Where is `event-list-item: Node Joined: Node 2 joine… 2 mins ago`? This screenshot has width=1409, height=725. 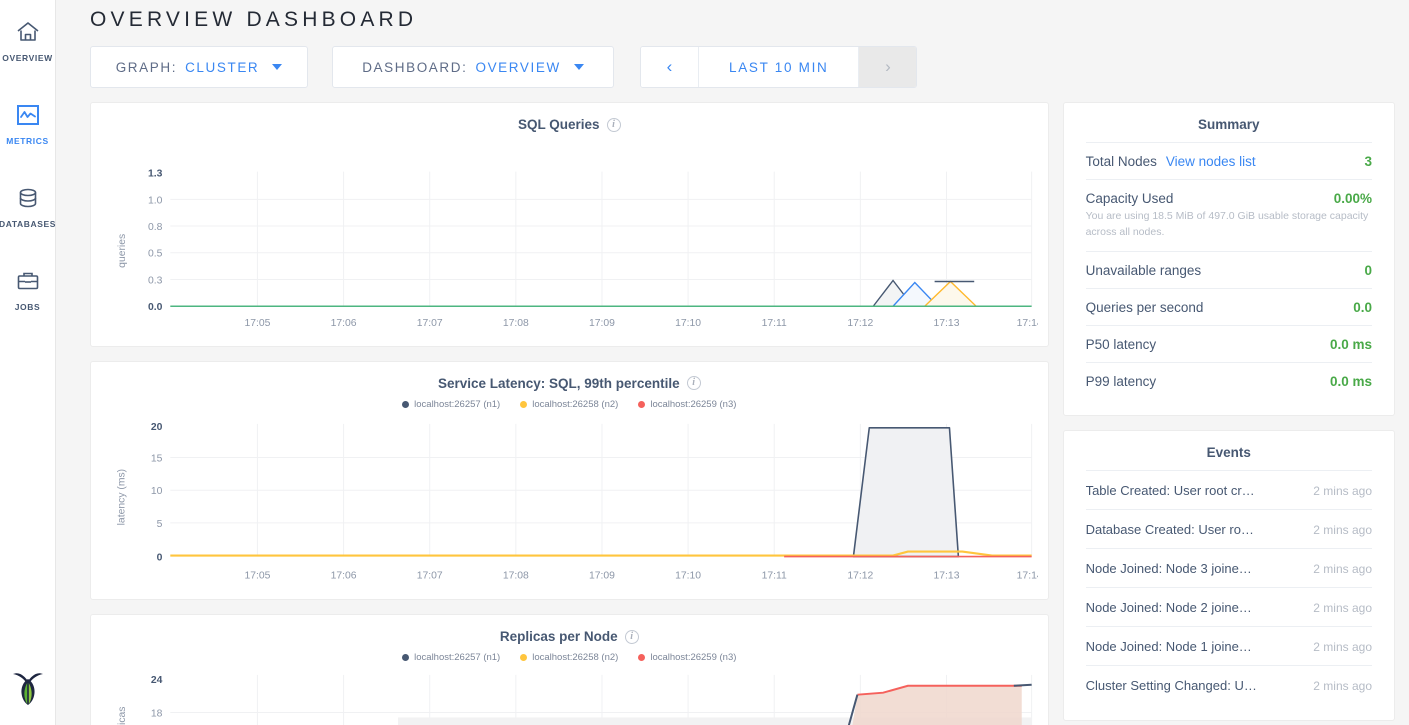
event-list-item: Node Joined: Node 2 joine… 2 mins ago is located at coordinates (1228, 606).